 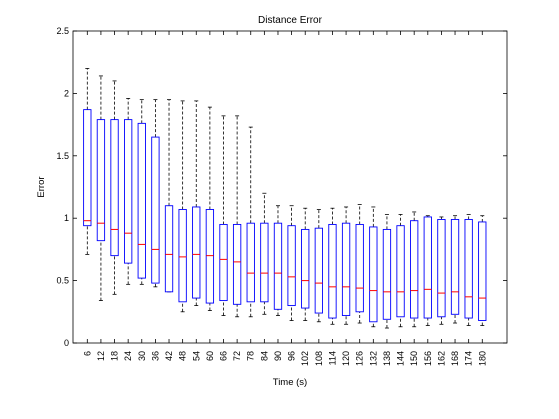 I want to click on x-tick-label: 18, so click(x=115, y=356).